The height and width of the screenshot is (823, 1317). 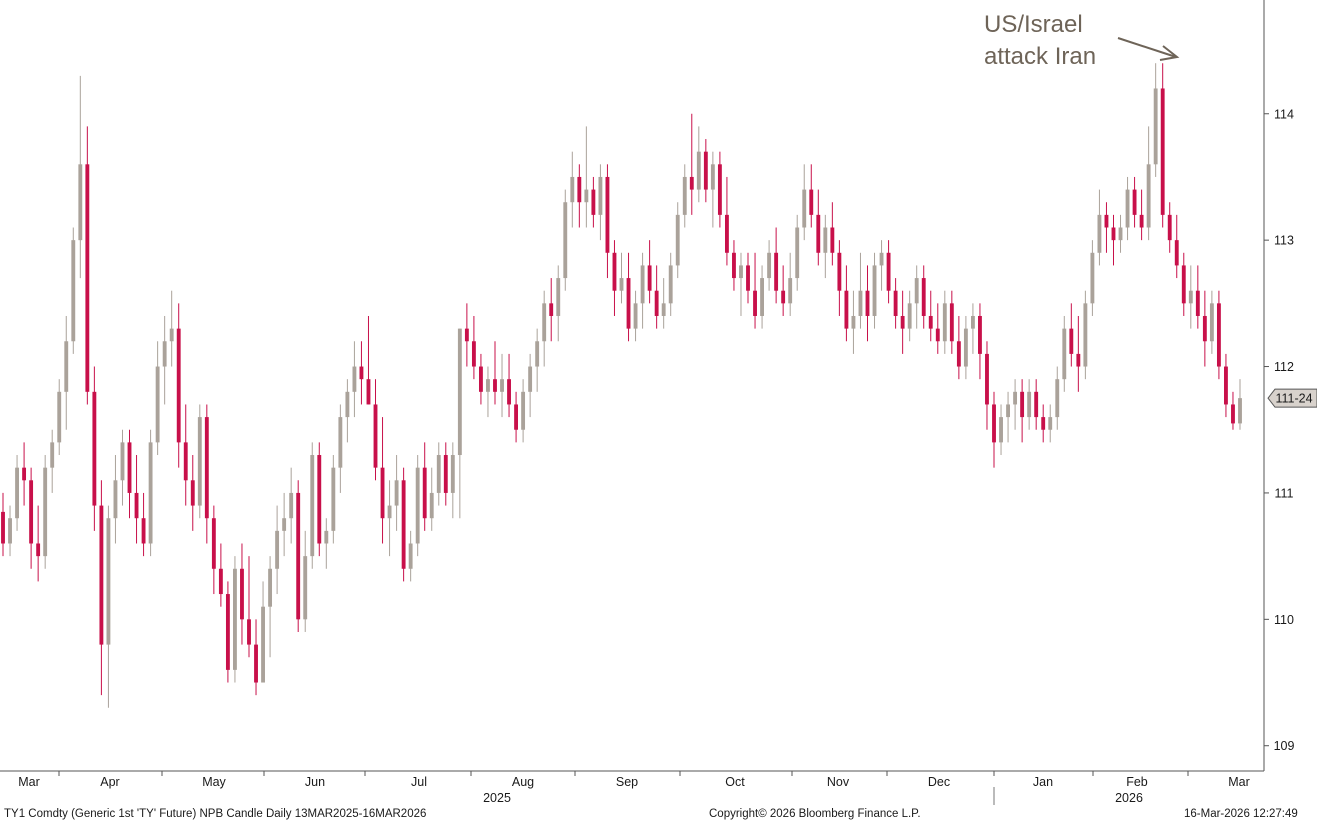 I want to click on x-tick-label: Aug, so click(x=523, y=782).